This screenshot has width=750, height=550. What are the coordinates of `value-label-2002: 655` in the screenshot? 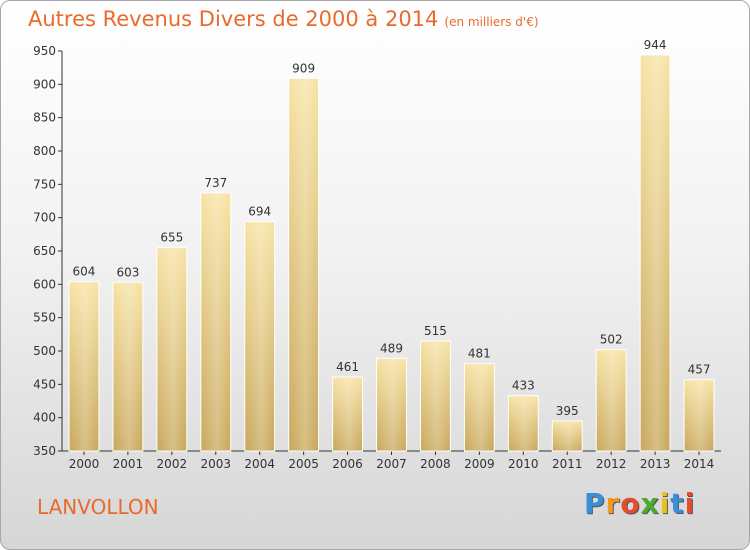 It's located at (171, 238).